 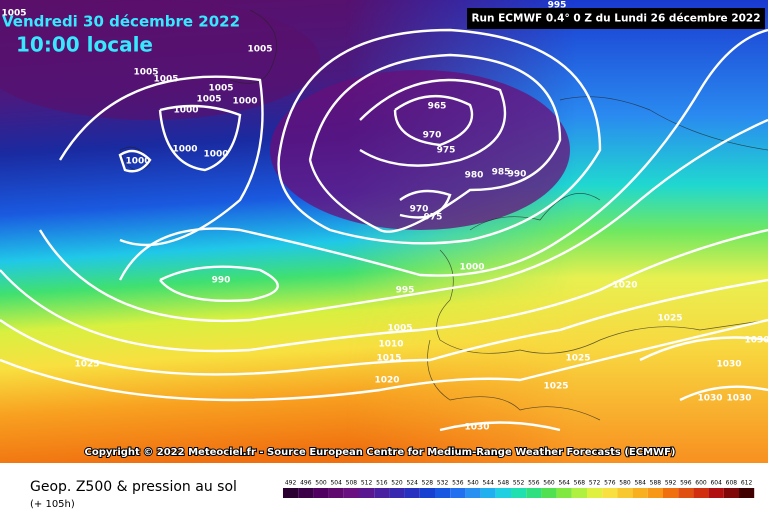 I want to click on scale-label: 496, so click(x=306, y=483).